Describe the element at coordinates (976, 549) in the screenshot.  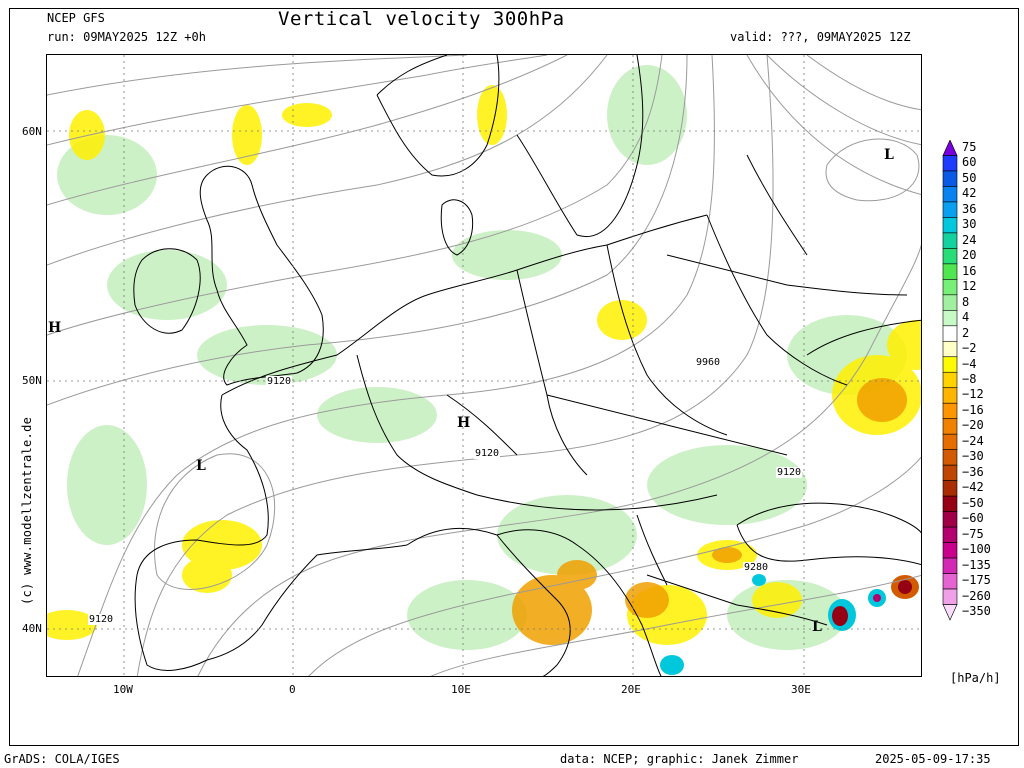
I see `colorbar-tick-label: −100` at that location.